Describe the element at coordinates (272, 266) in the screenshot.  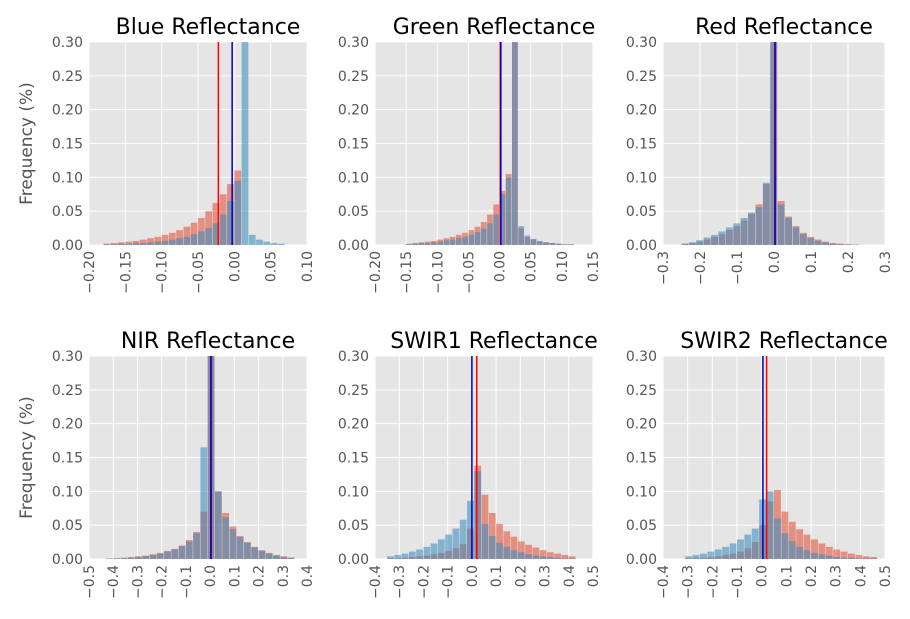
I see `x-tick-label: 0.05` at that location.